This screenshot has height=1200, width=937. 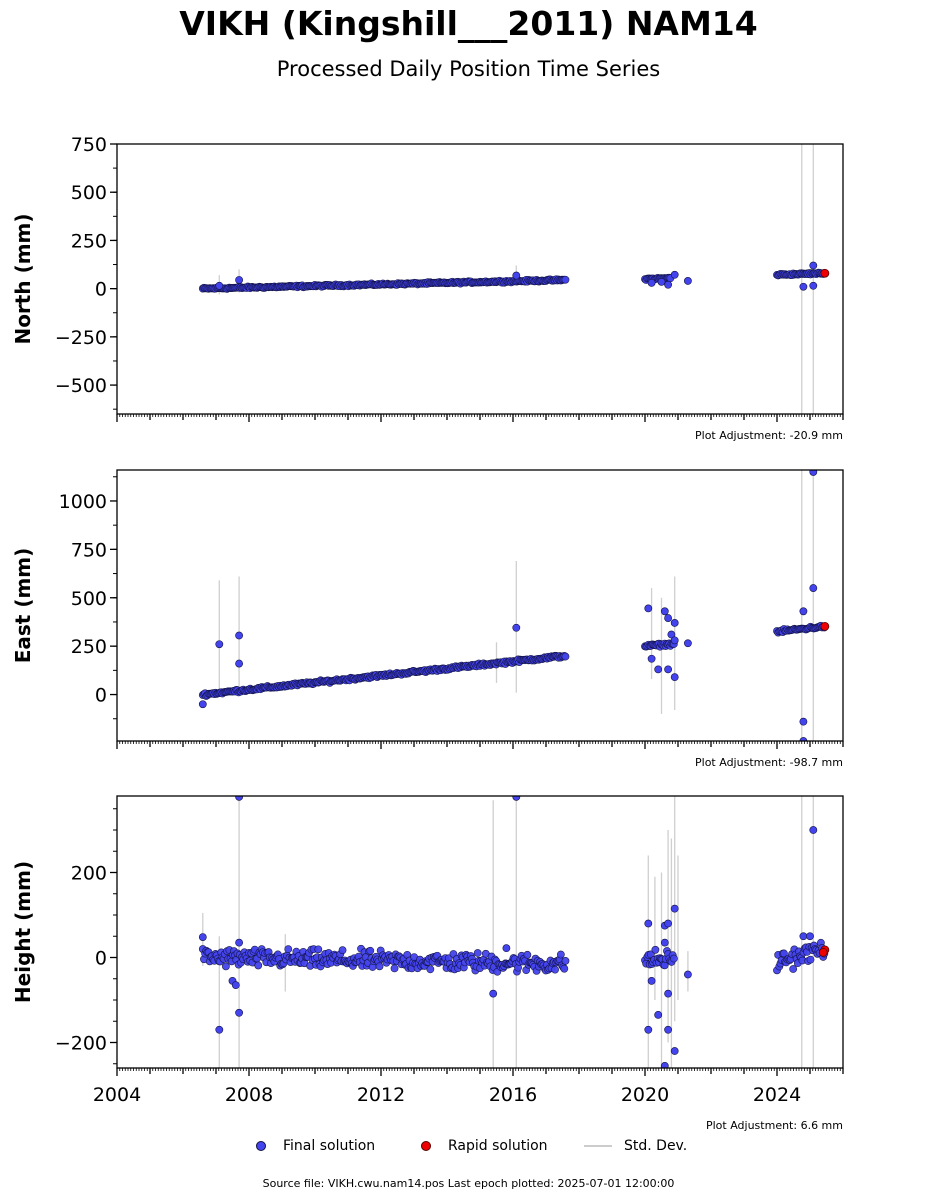 I want to click on x-tick-label: 2008, so click(x=249, y=1095).